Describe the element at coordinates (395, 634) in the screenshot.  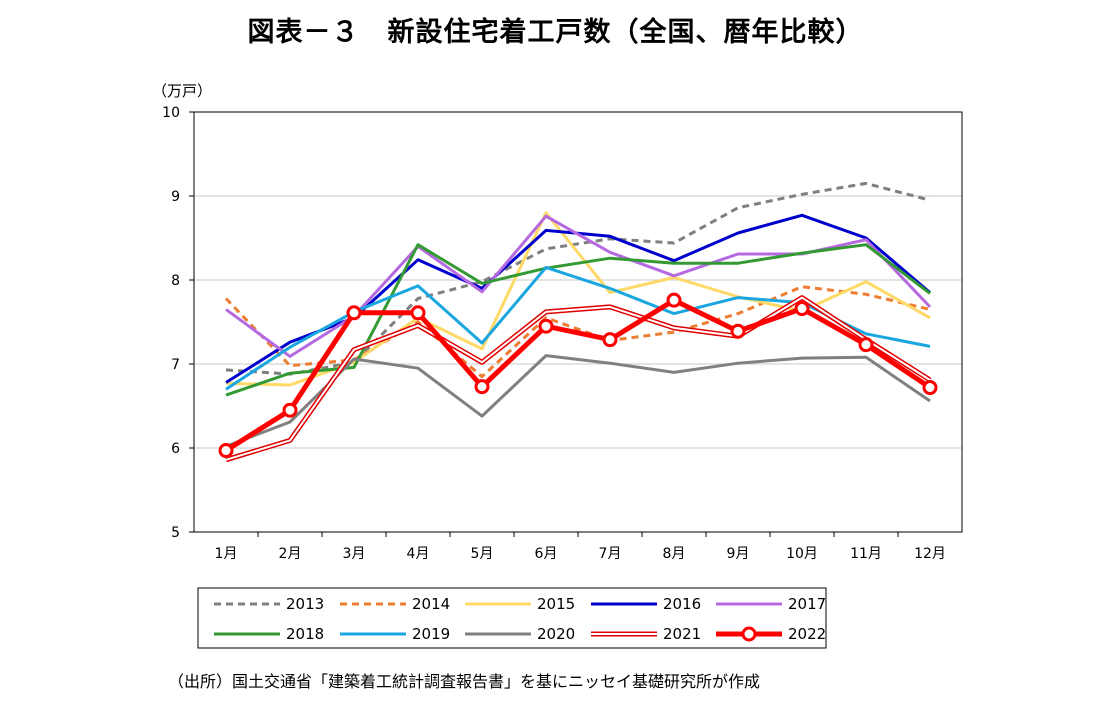
I see `legend-item-2019: 2019` at that location.